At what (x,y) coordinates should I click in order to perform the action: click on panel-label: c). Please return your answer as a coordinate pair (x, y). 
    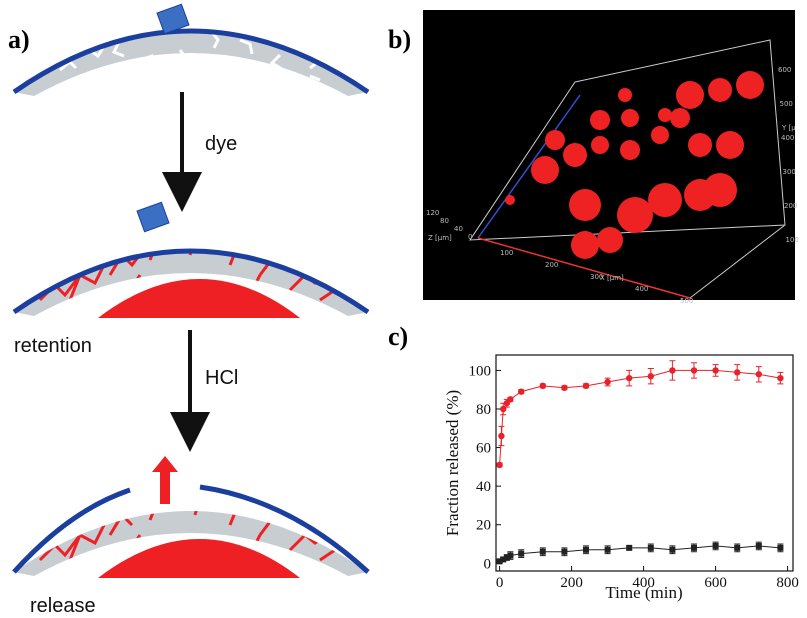
    Looking at the image, I should click on (398, 336).